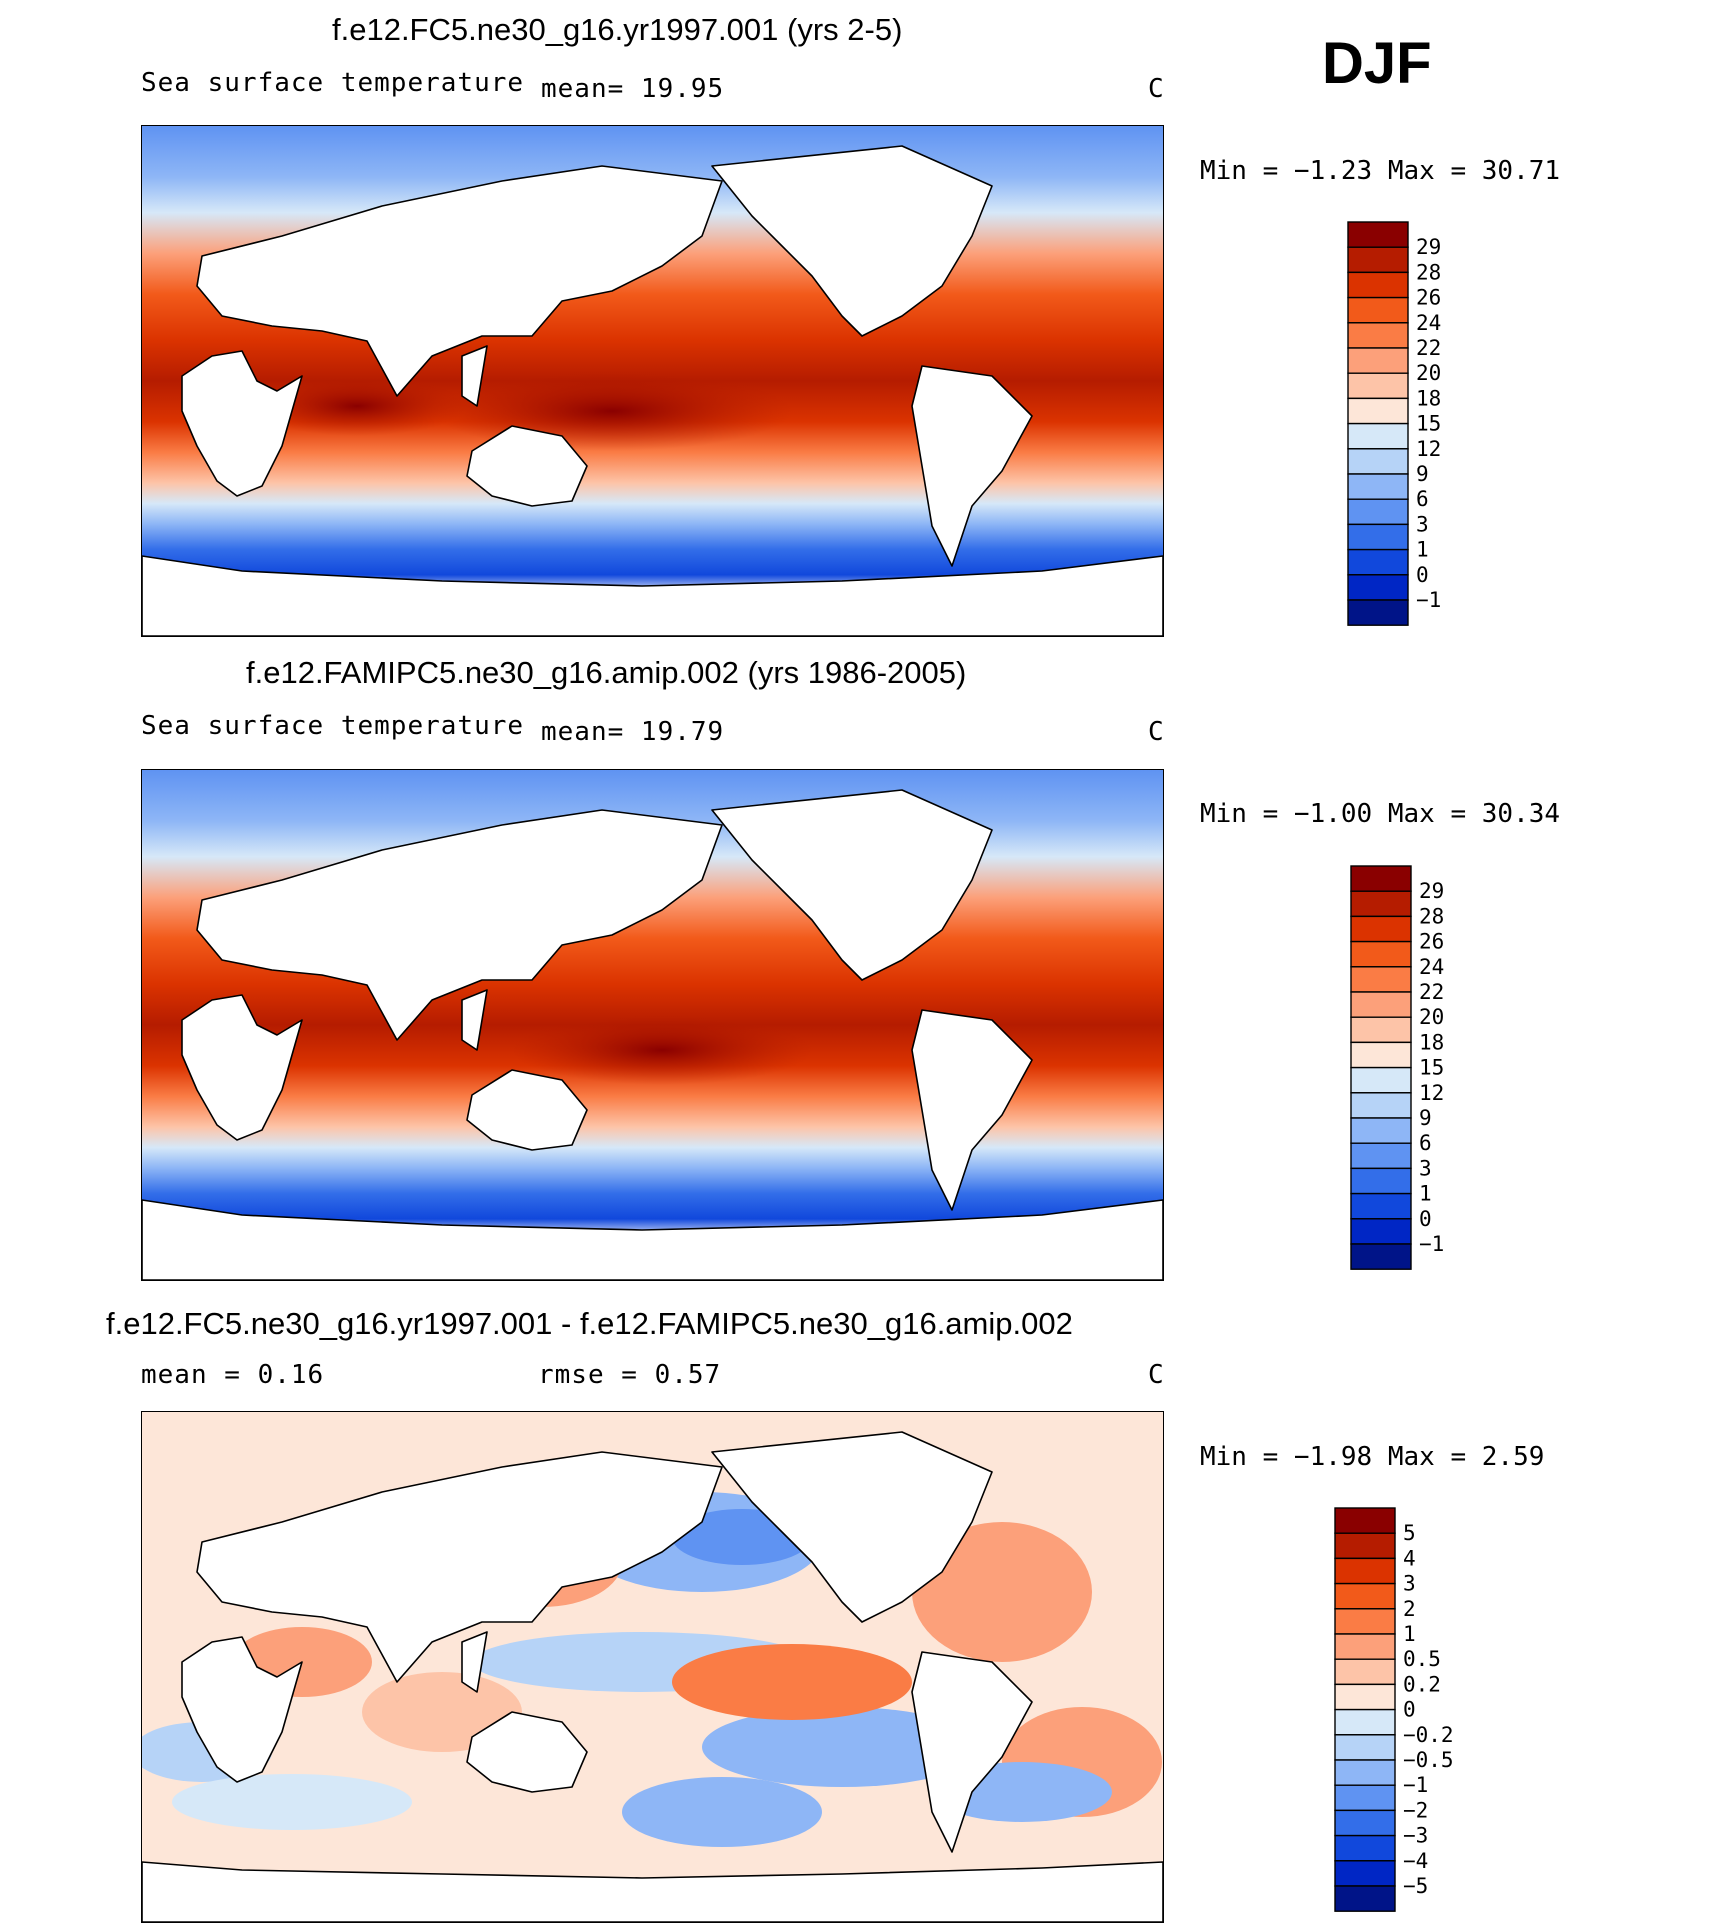 This screenshot has width=1710, height=1923. Describe the element at coordinates (633, 89) in the screenshot. I see `panel-1-mean: mean= 19.95` at that location.